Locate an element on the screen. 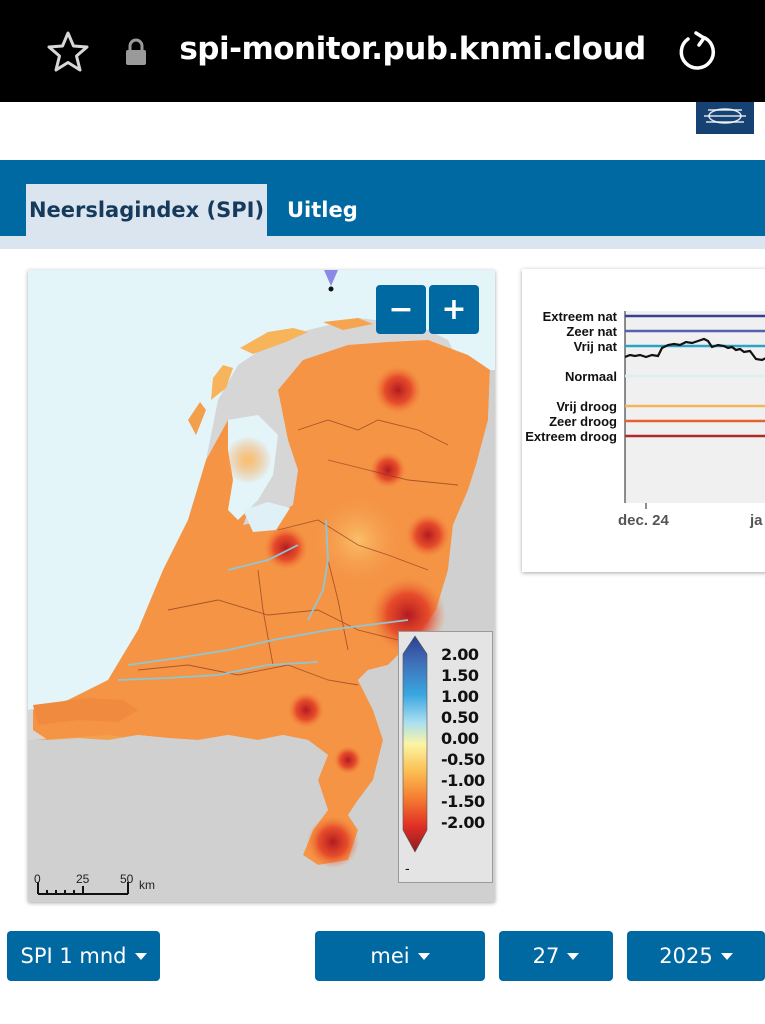  scale-bar: 0 25 50 km is located at coordinates (104, 885).